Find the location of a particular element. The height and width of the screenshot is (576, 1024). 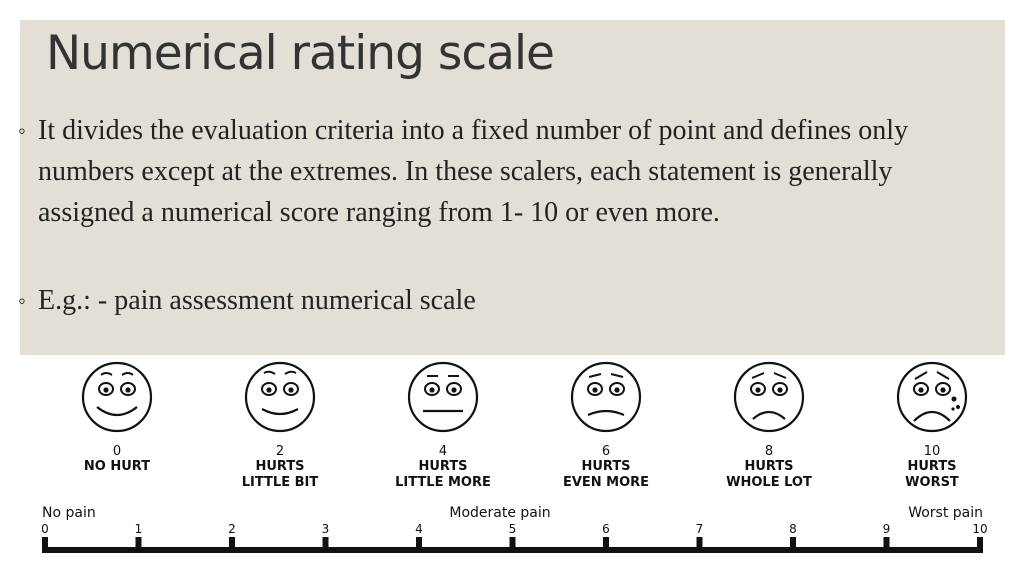

face-label-line1: NO HURT is located at coordinates (117, 466).